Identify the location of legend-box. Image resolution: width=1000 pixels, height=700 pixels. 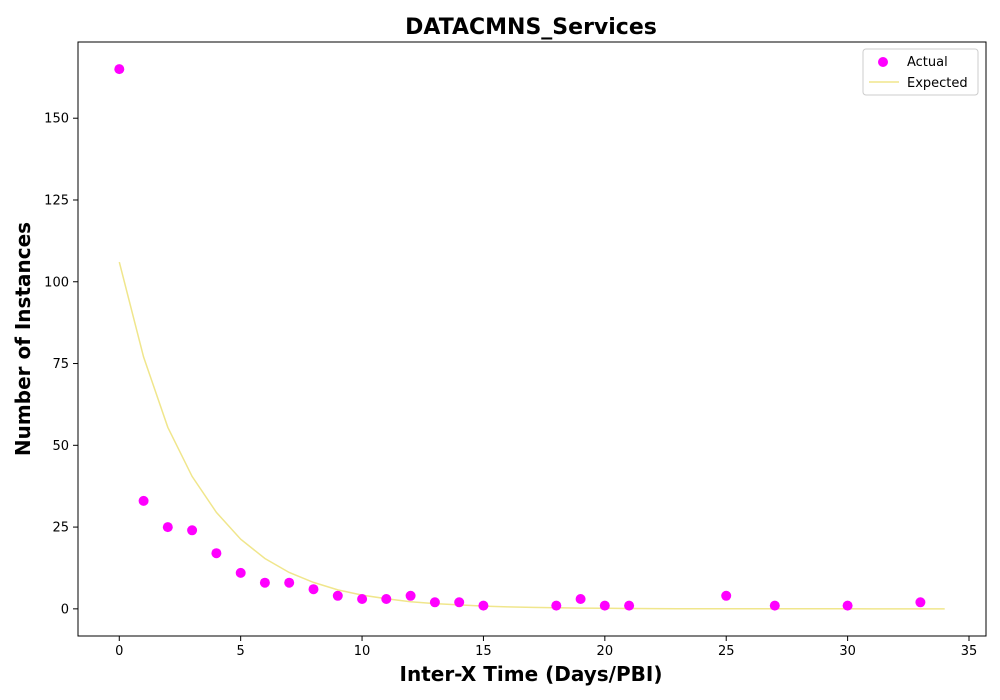
(920, 72).